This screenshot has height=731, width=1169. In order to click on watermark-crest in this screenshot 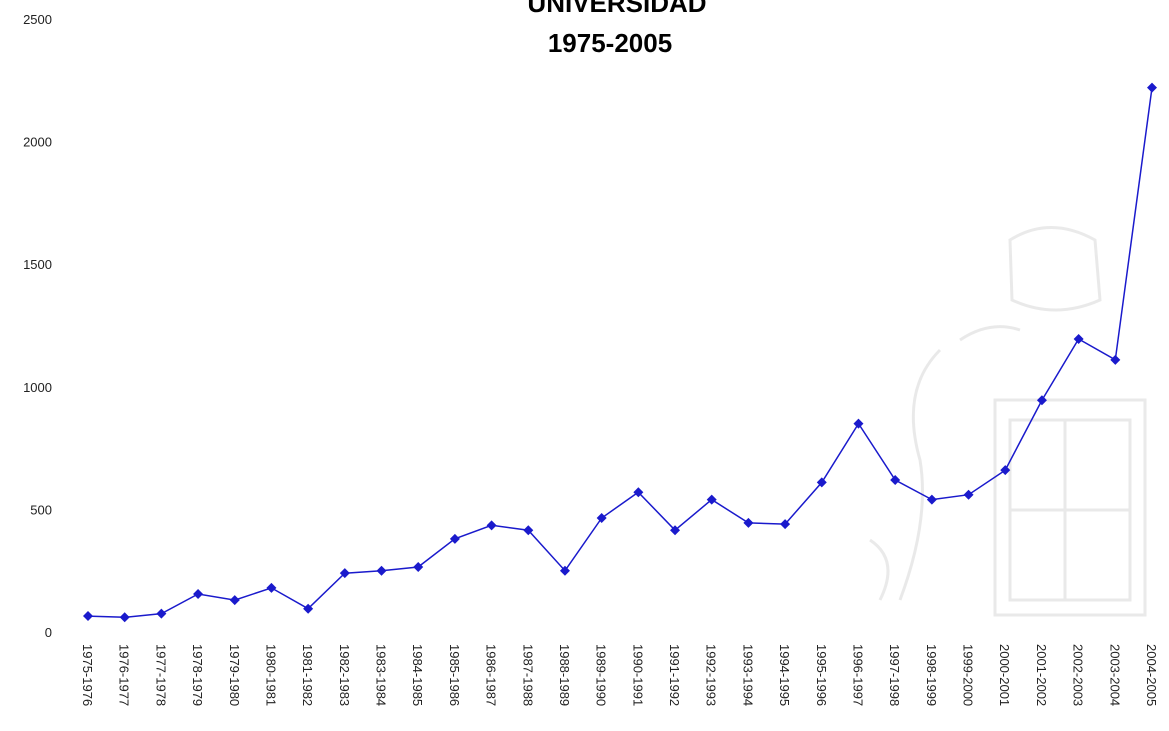, I will do `click(1008, 421)`.